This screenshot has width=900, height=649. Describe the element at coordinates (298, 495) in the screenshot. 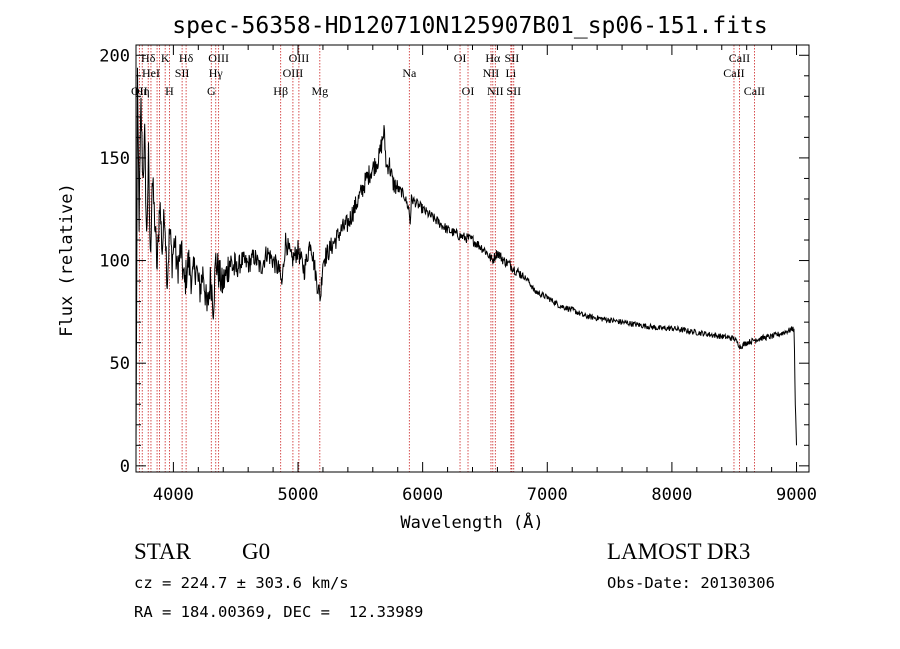

I see `x-tick-label: 5000` at that location.